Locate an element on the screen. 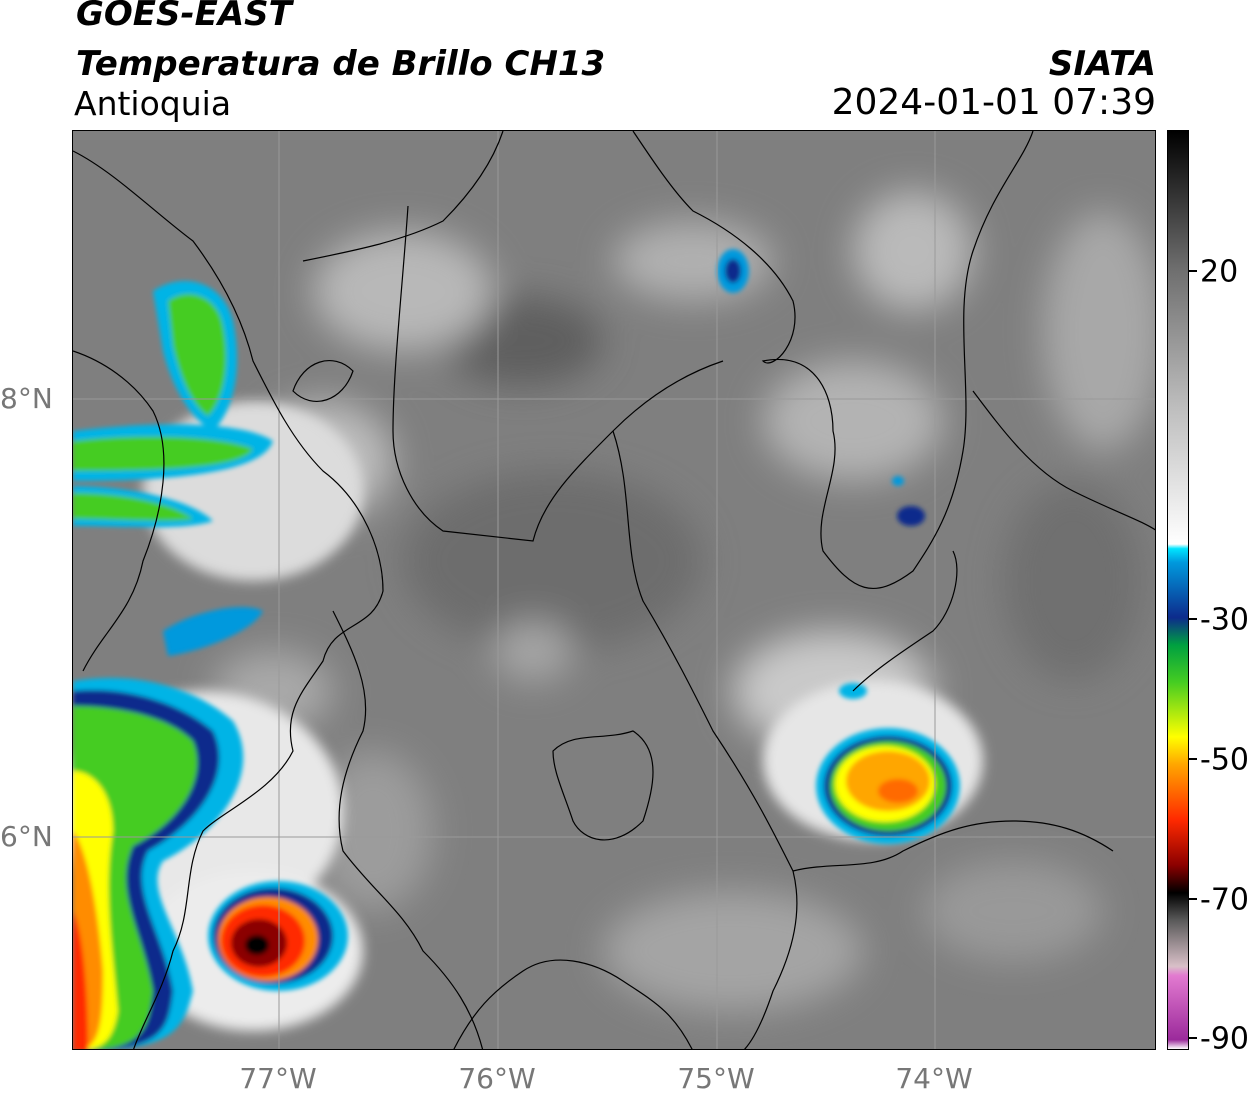 The height and width of the screenshot is (1099, 1252). darien-coast is located at coordinates (119, 511).